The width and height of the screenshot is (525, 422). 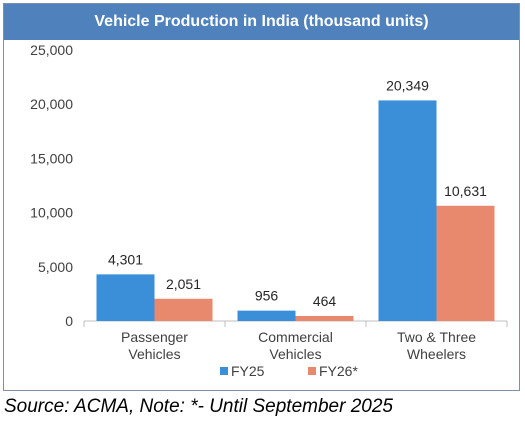 I want to click on y-tick-label: 25,000, so click(x=51, y=50).